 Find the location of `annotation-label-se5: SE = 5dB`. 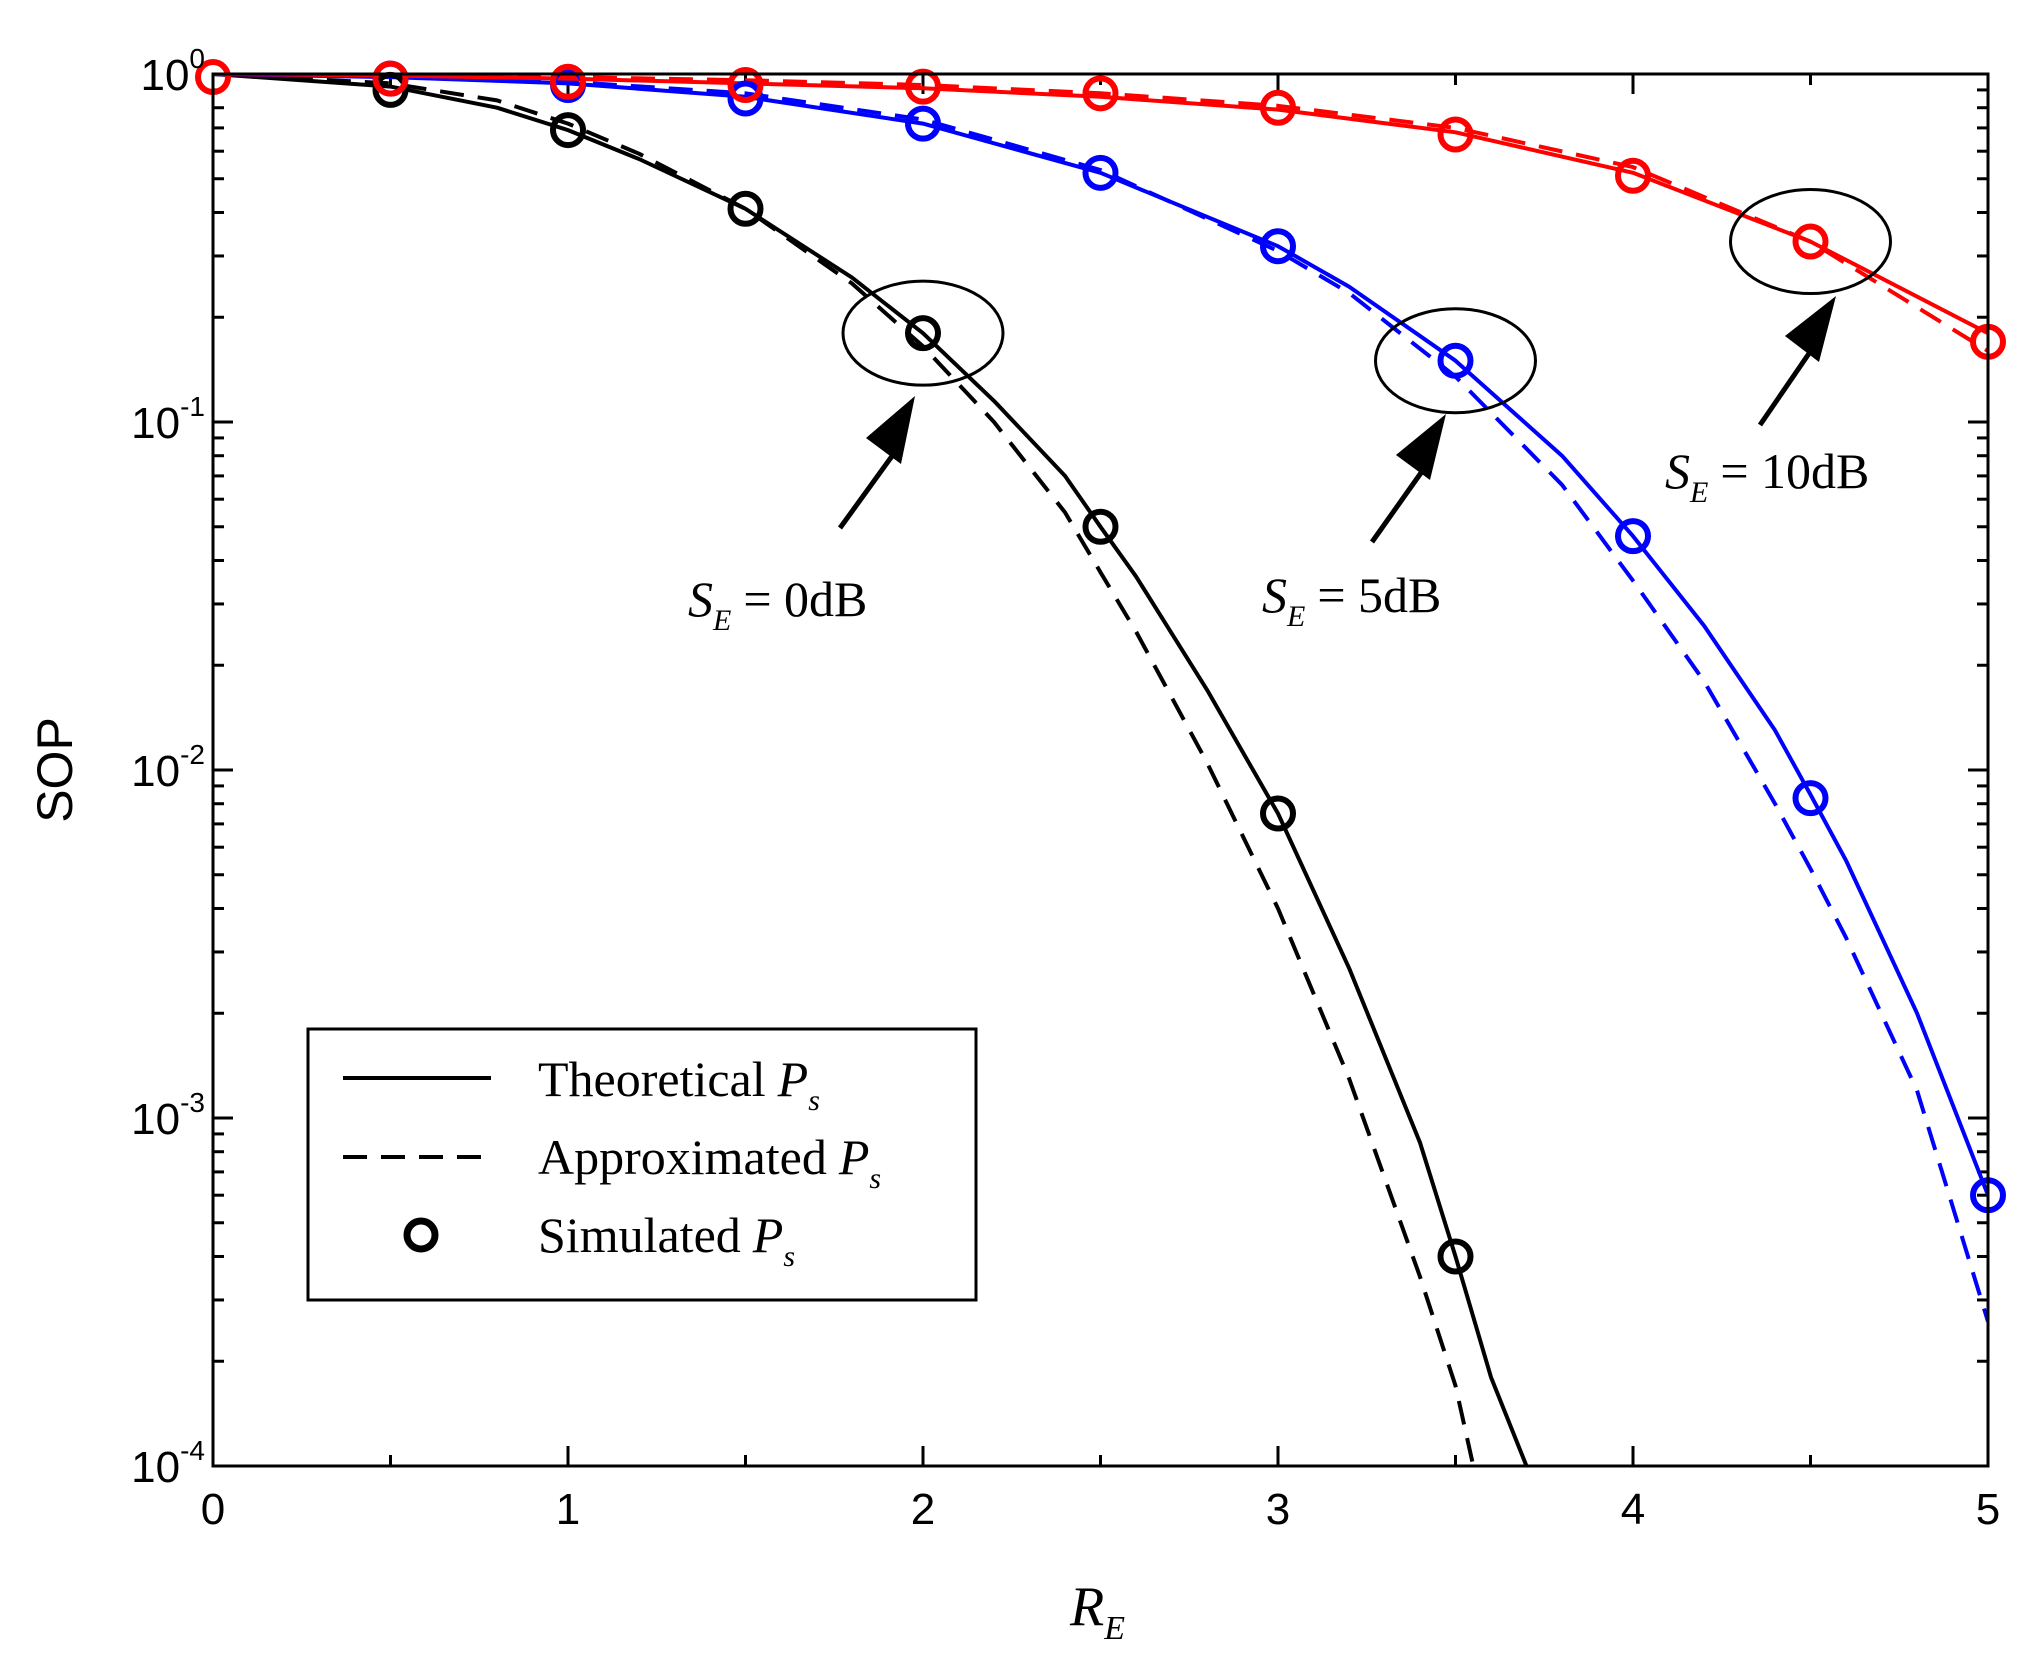

annotation-label-se5: SE = 5dB is located at coordinates (1351, 600).